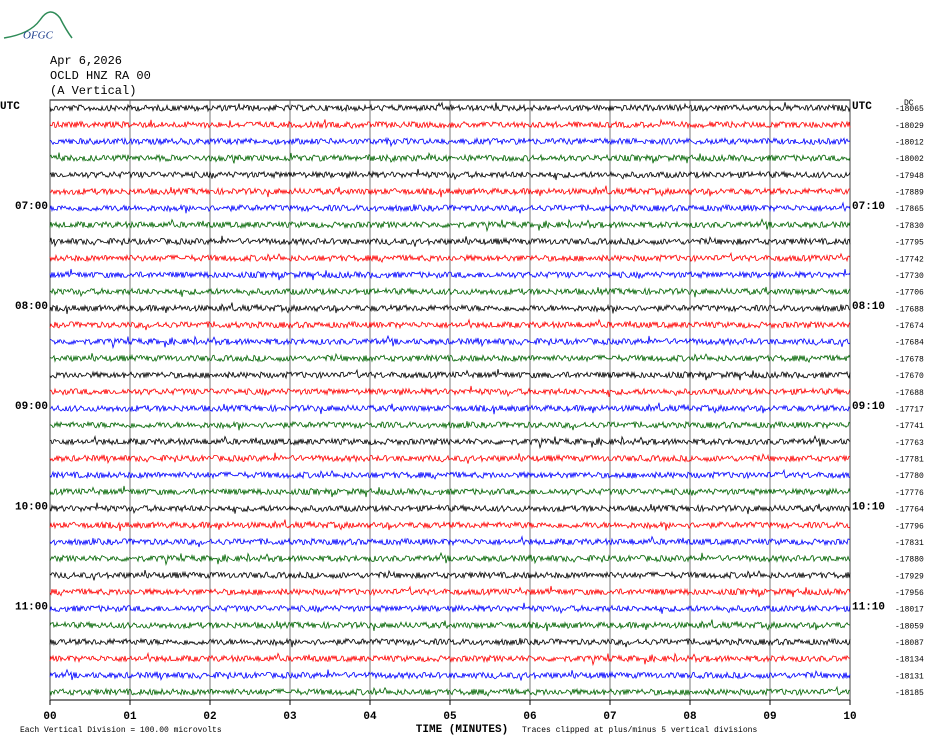  What do you see at coordinates (849, 717) in the screenshot?
I see `x-tick-label: 10` at bounding box center [849, 717].